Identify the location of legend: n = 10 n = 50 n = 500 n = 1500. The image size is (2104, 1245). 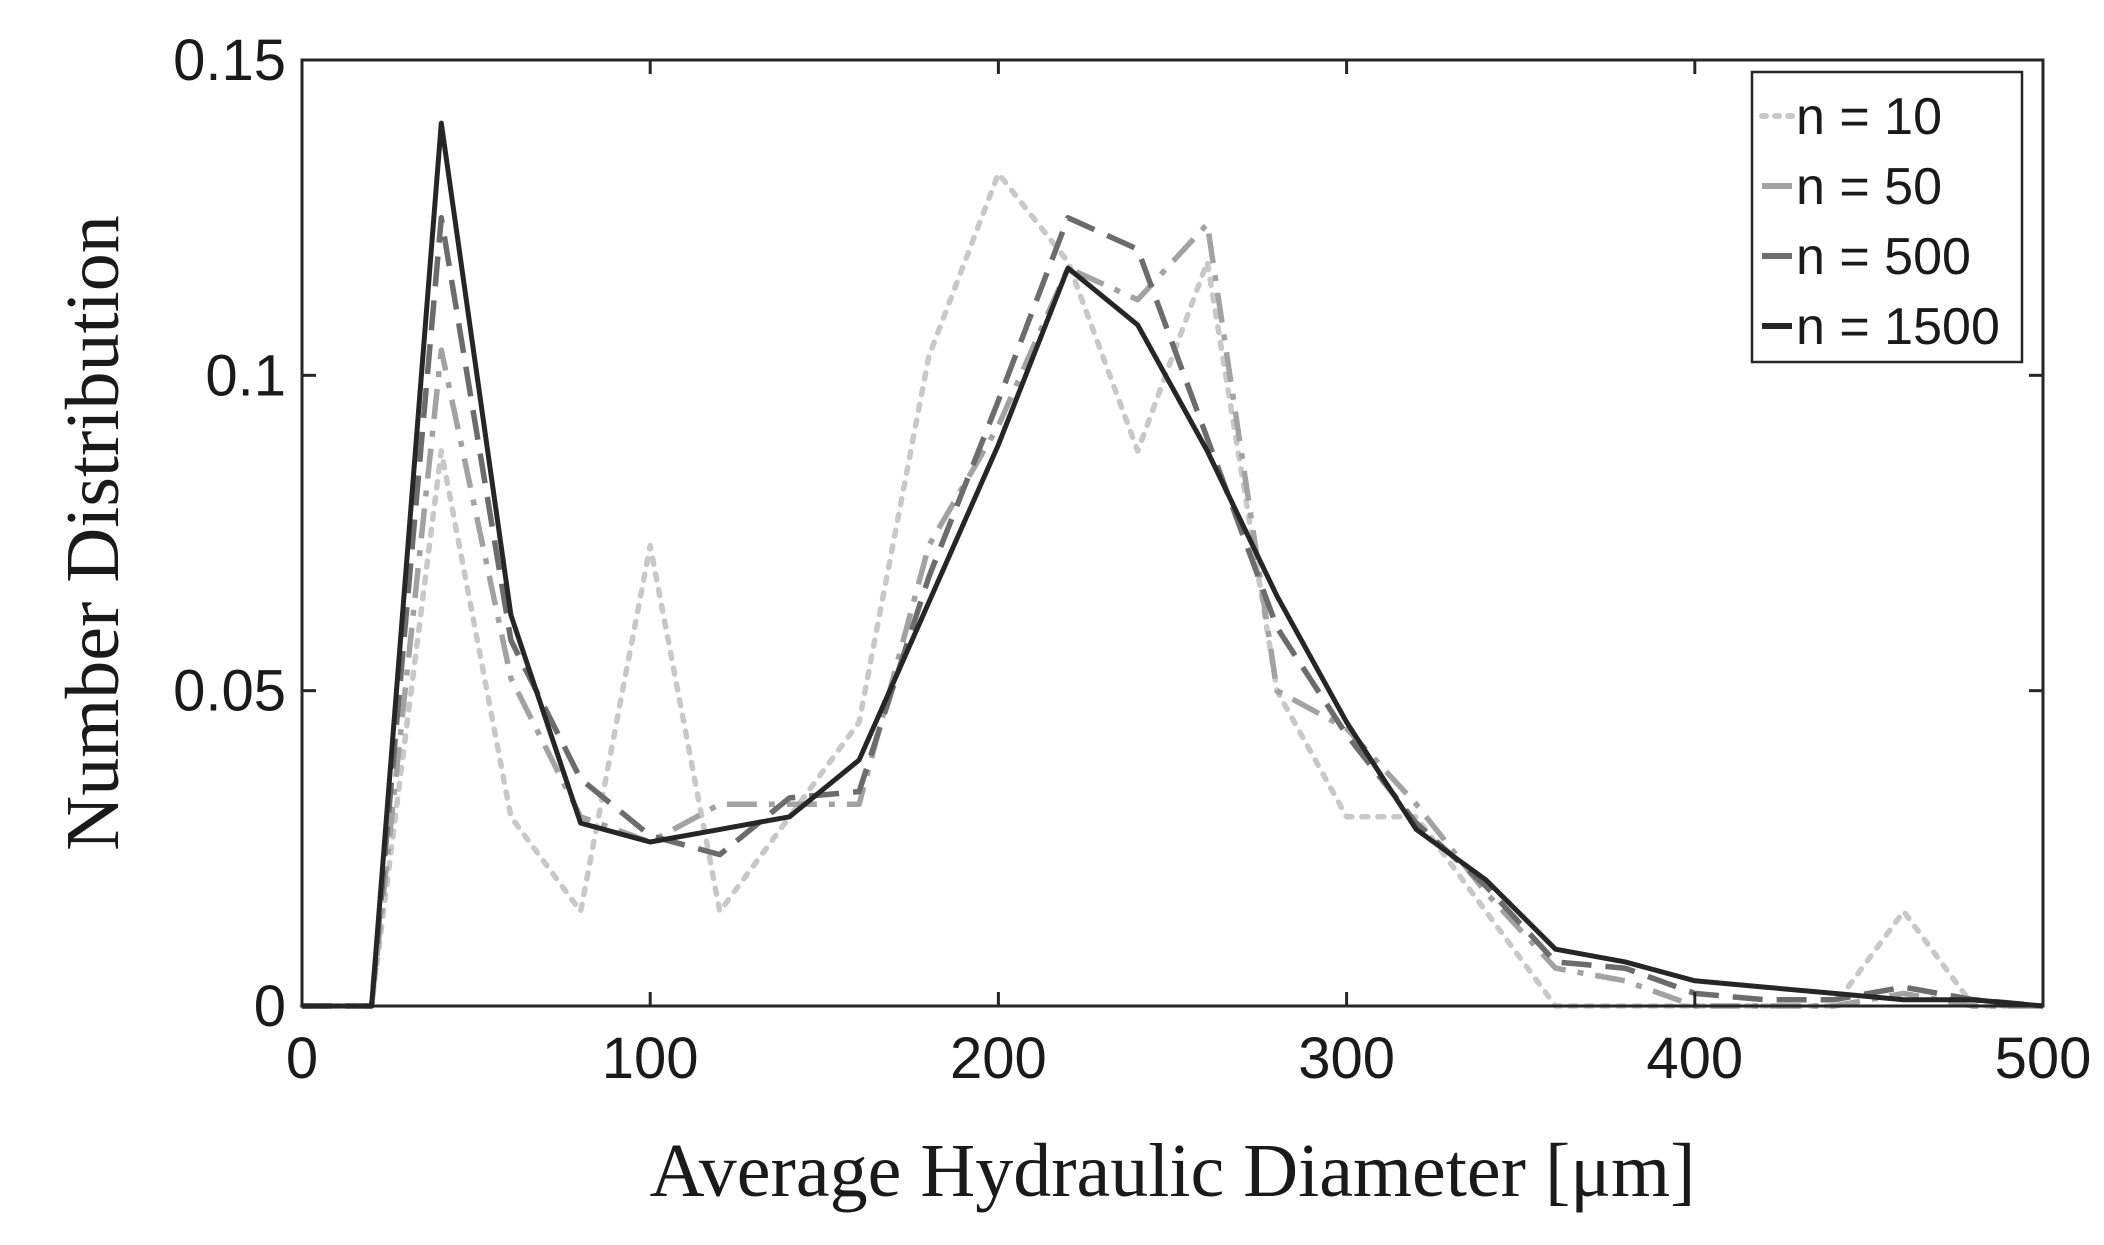
(1887, 217).